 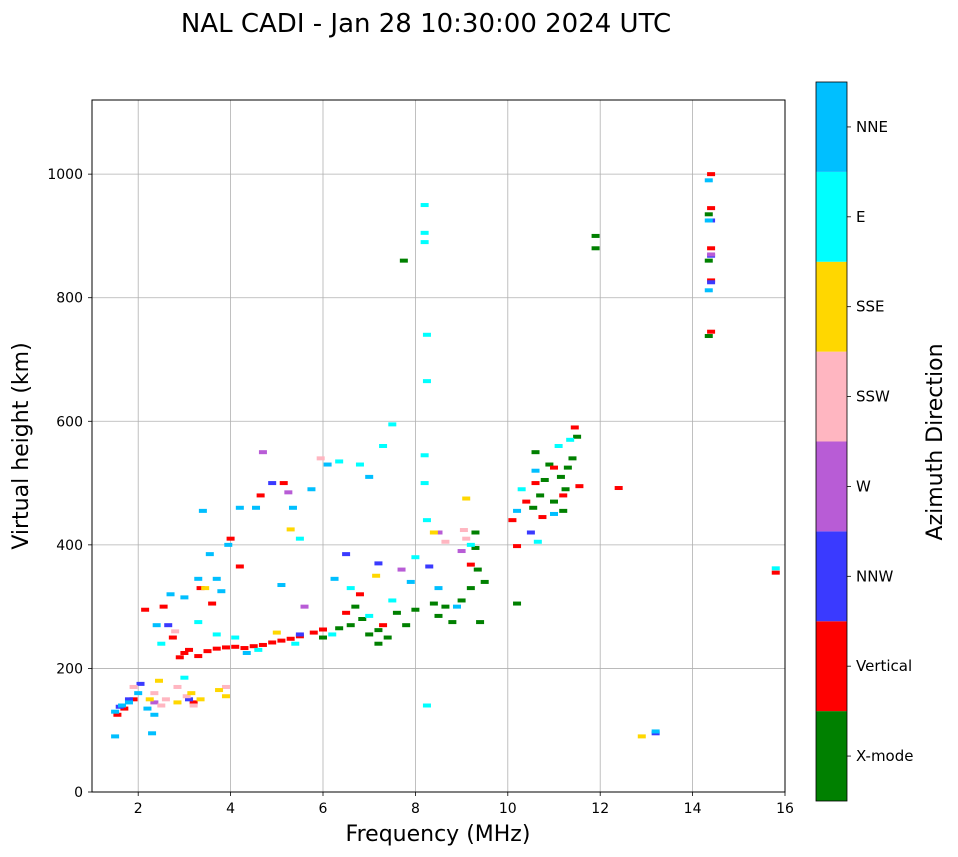 What do you see at coordinates (864, 441) in the screenshot?
I see `colorbar: X-mode Vertical NNW W SSW SSE E NNE` at bounding box center [864, 441].